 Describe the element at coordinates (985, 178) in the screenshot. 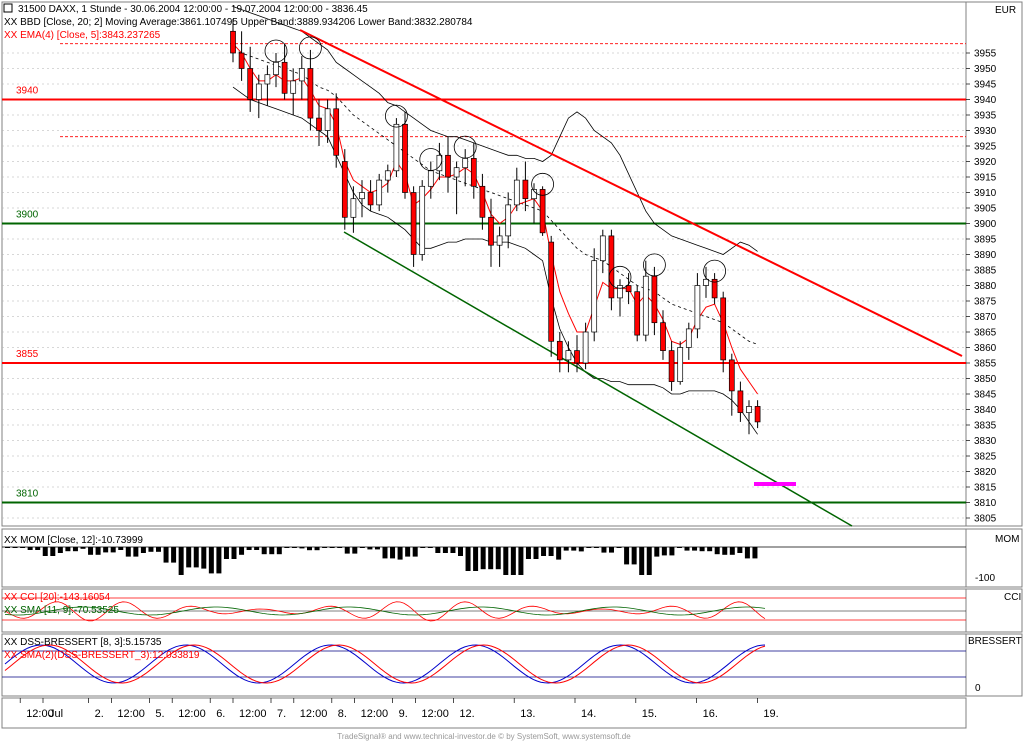

I see `y-tick-label: 3915` at that location.